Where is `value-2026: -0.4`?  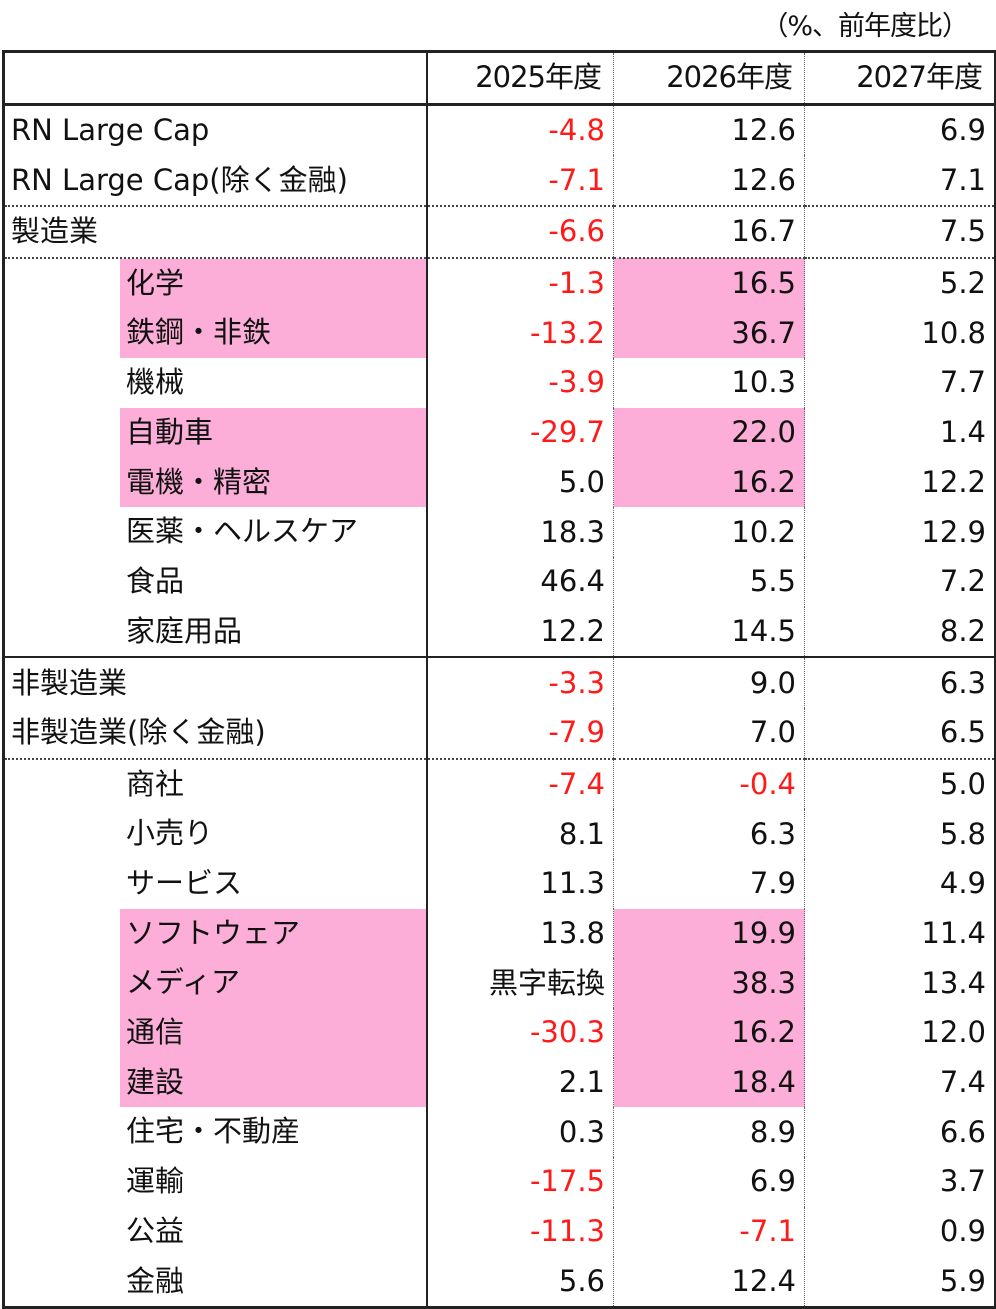 value-2026: -0.4 is located at coordinates (709, 783).